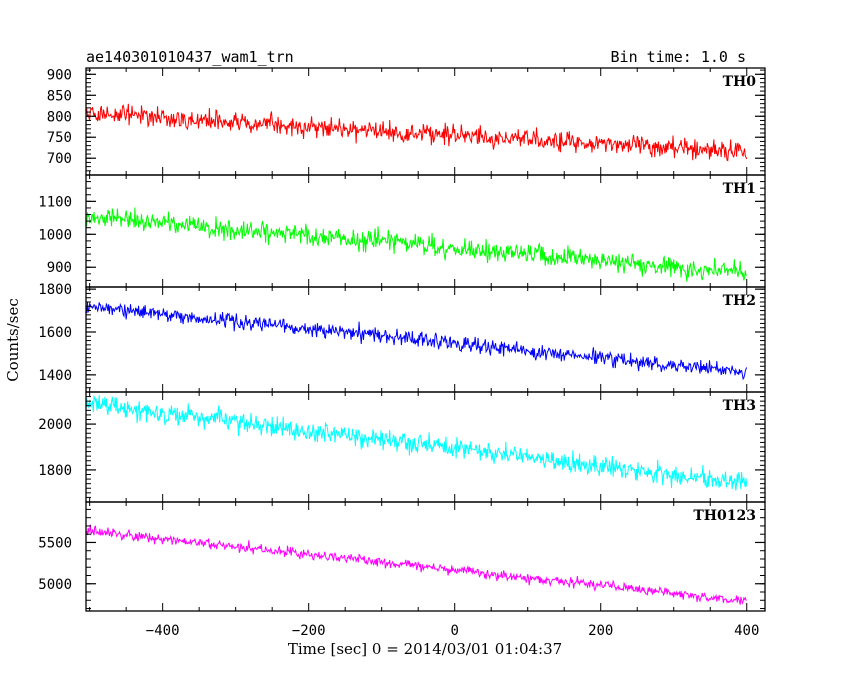  Describe the element at coordinates (425, 649) in the screenshot. I see `x-axis-title: Time [sec] 0 = 2014/03/01 01:04:37` at that location.